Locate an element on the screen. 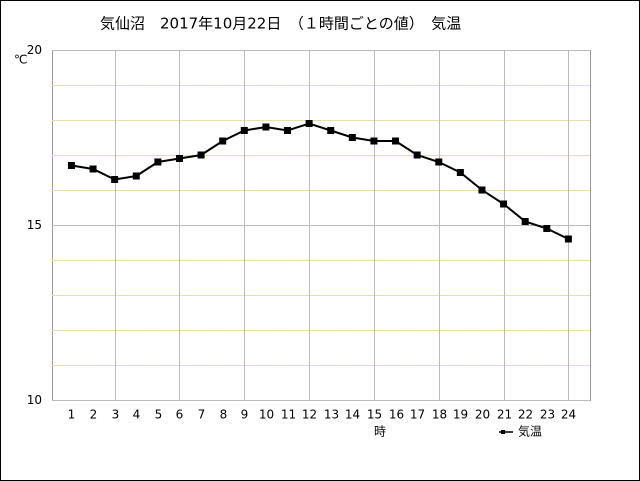 The height and width of the screenshot is (481, 640). x-tick-label: 2 is located at coordinates (94, 415).